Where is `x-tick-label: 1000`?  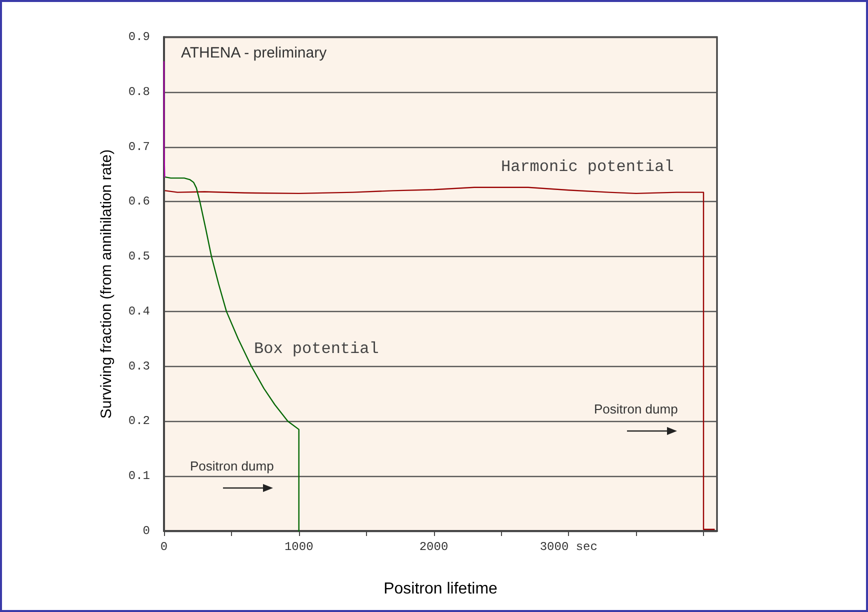
x-tick-label: 1000 is located at coordinates (299, 547).